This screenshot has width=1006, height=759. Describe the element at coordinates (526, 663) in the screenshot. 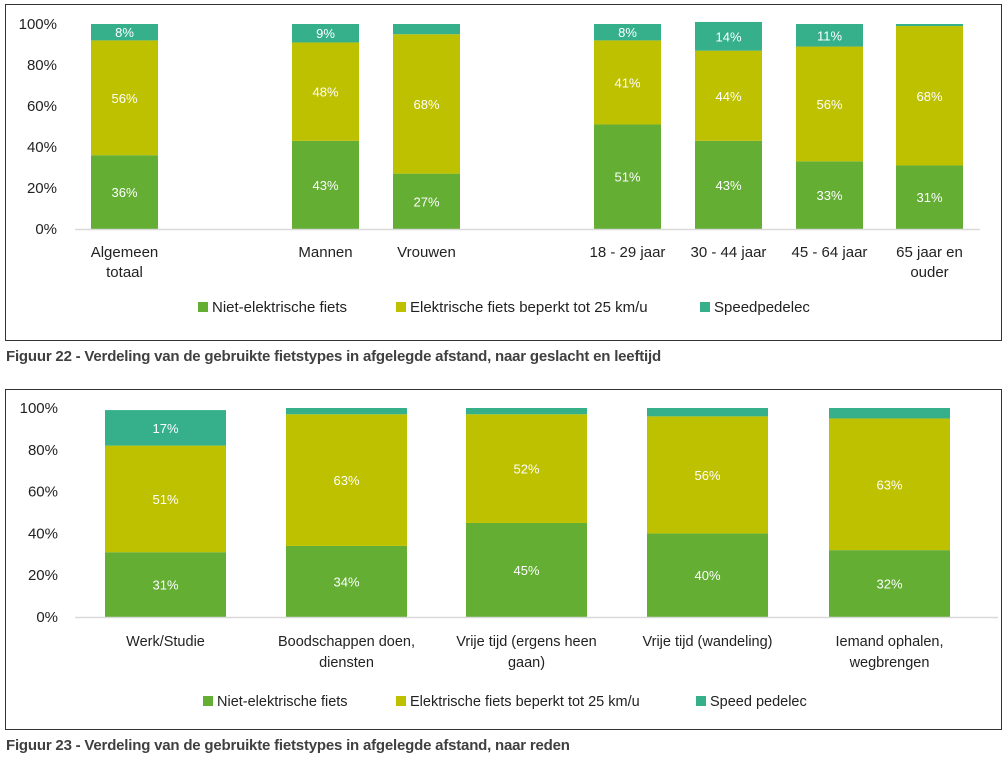

I see `x-category-label: gaan)` at that location.